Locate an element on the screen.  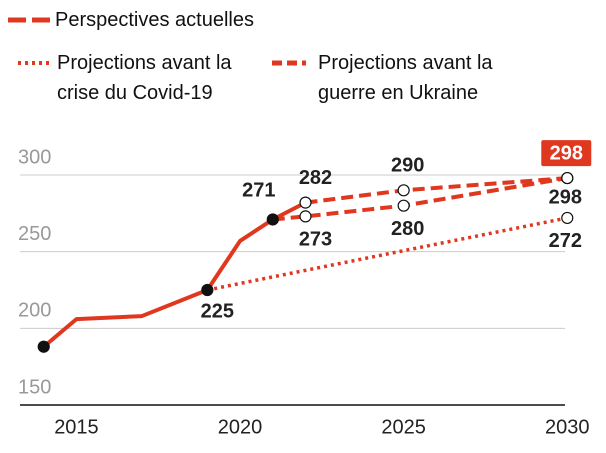
value-label: 282 is located at coordinates (315, 178).